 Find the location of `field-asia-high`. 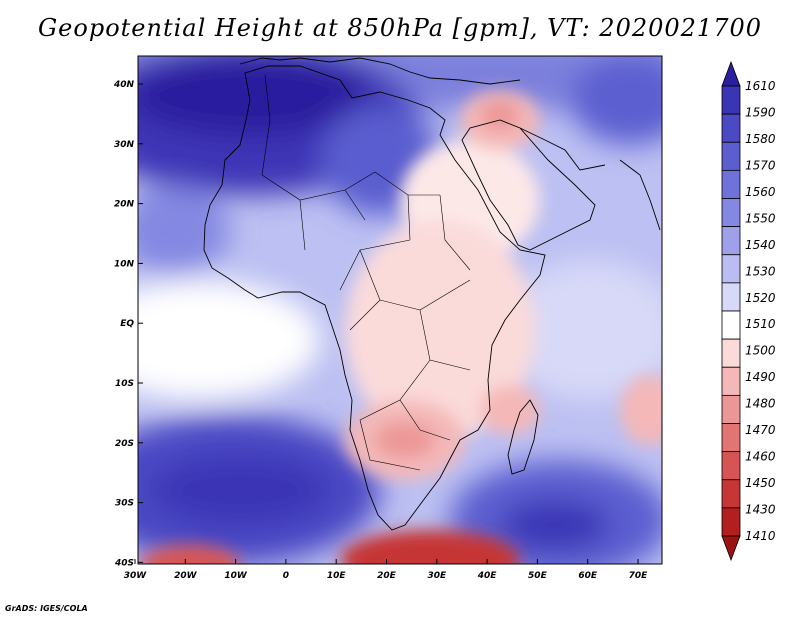

field-asia-high is located at coordinates (616, 100).